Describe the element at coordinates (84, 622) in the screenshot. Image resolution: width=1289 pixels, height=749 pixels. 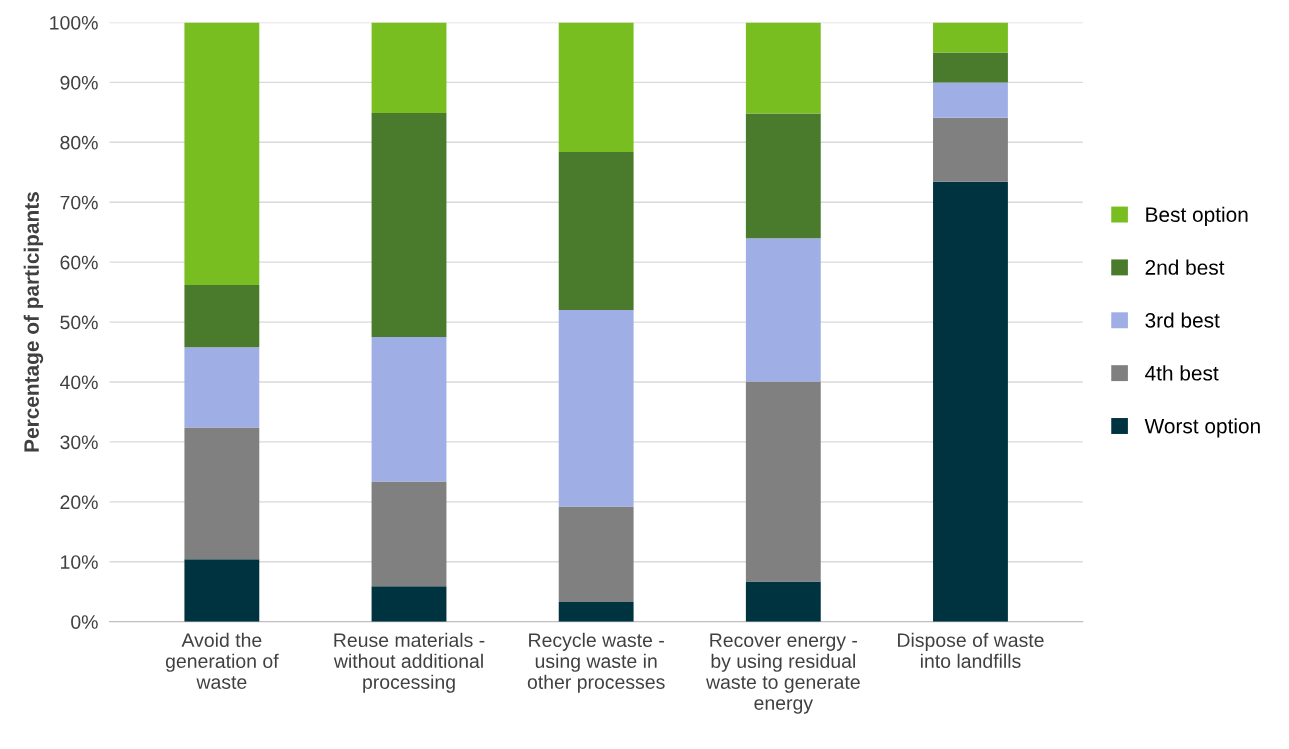
I see `y-tick-label: 0%` at that location.